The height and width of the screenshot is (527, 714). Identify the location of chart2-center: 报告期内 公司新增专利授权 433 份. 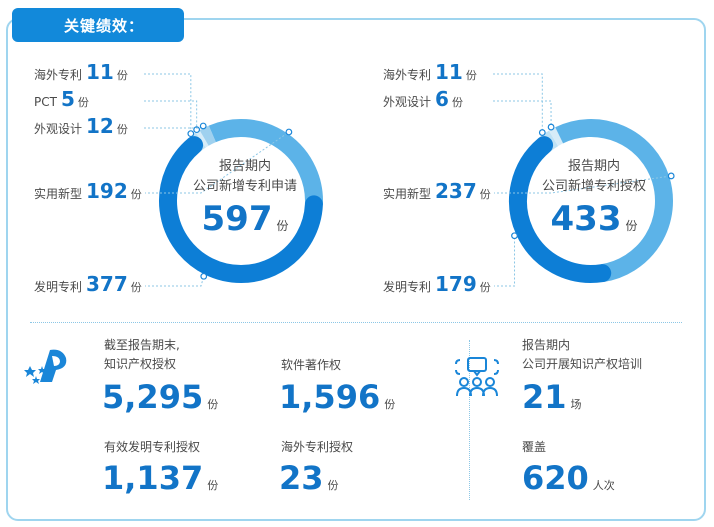
(594, 202).